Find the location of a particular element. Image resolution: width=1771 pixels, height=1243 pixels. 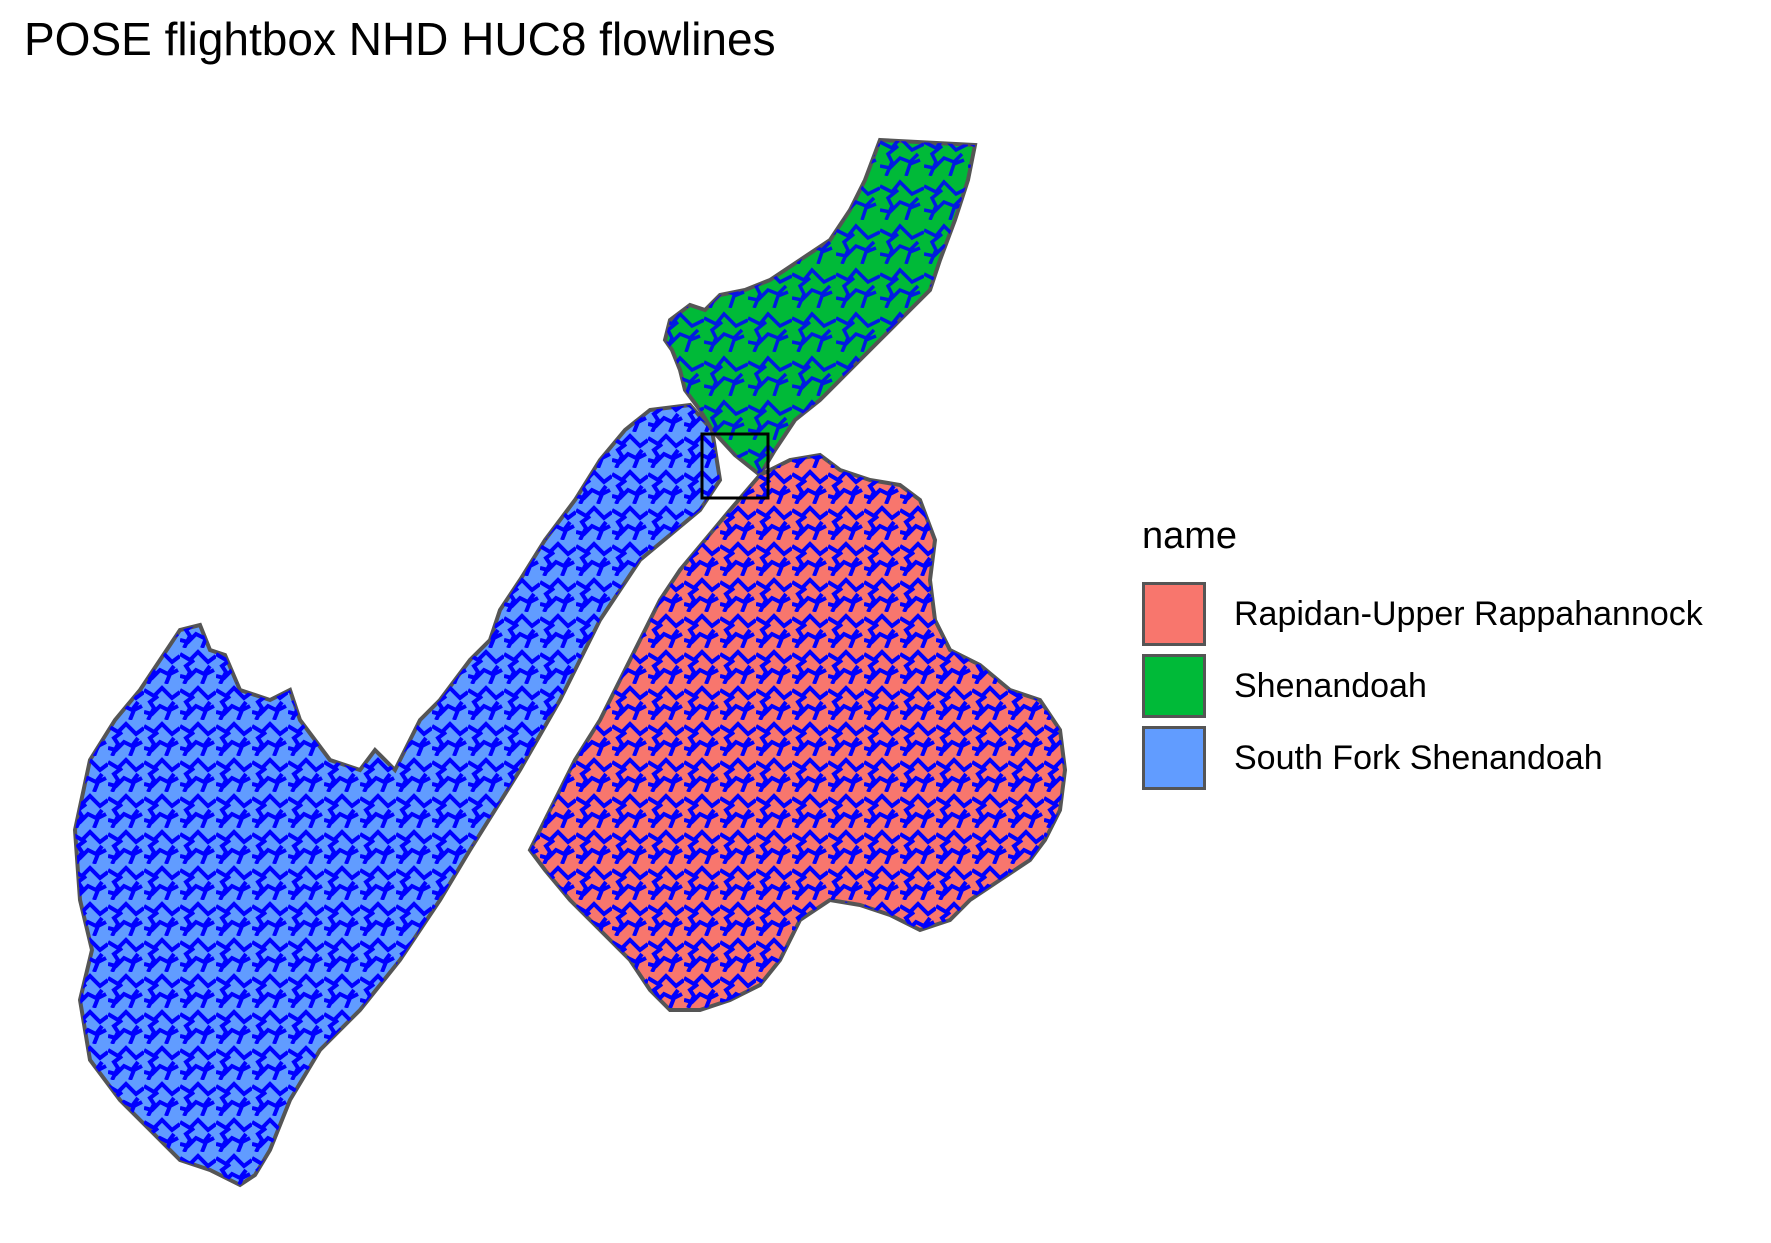

region-rapidan-upper-rappahannock is located at coordinates (797, 732).